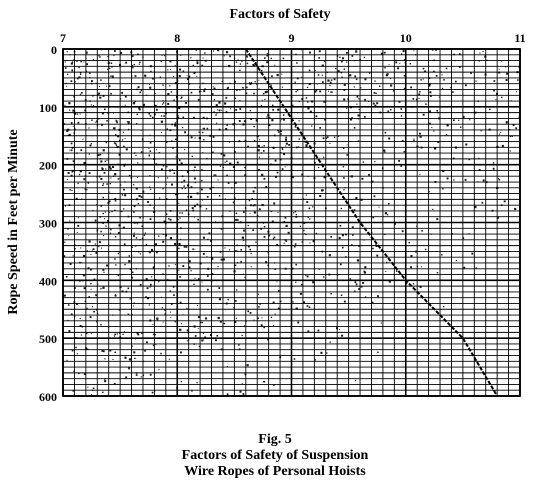 The width and height of the screenshot is (550, 486). Describe the element at coordinates (48, 108) in the screenshot. I see `y-tick-label: 100` at that location.